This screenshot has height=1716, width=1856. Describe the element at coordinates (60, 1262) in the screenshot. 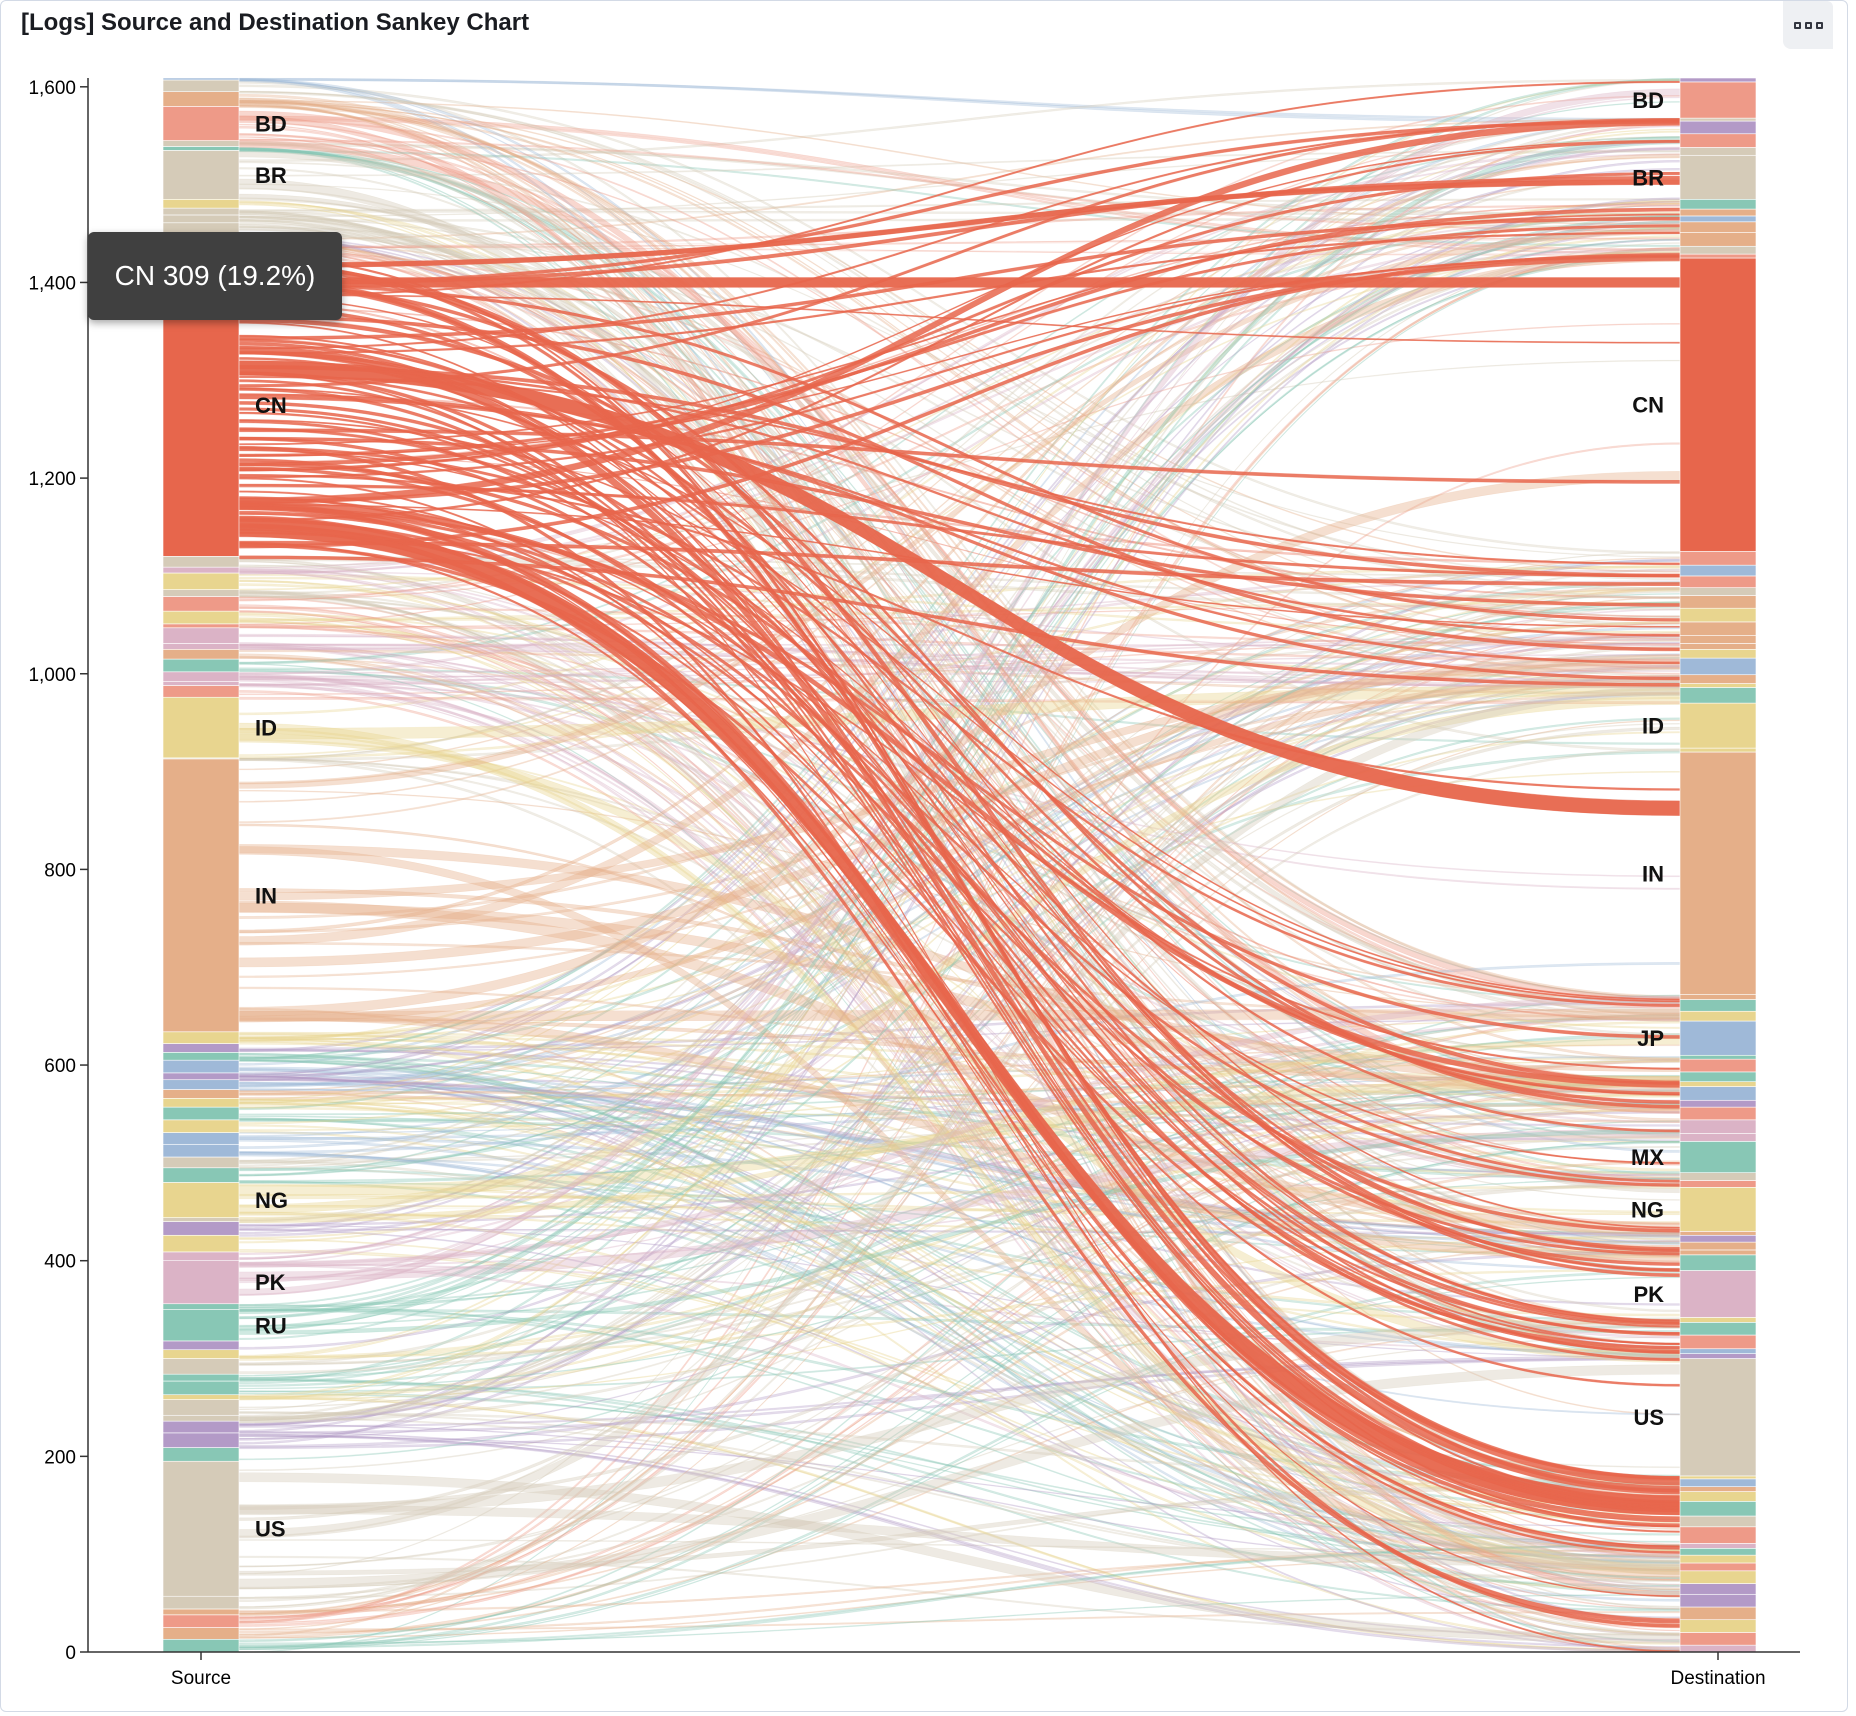

I see `y-tick-label: 400` at that location.